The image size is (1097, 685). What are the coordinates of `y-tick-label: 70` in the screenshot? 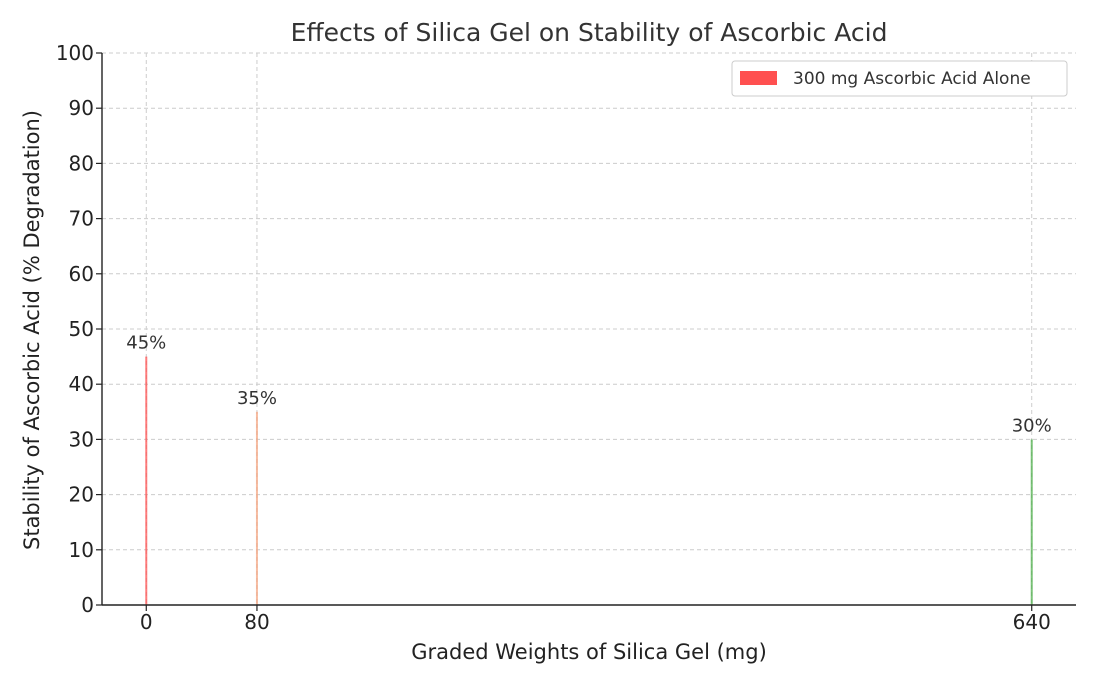 It's located at (81, 219).